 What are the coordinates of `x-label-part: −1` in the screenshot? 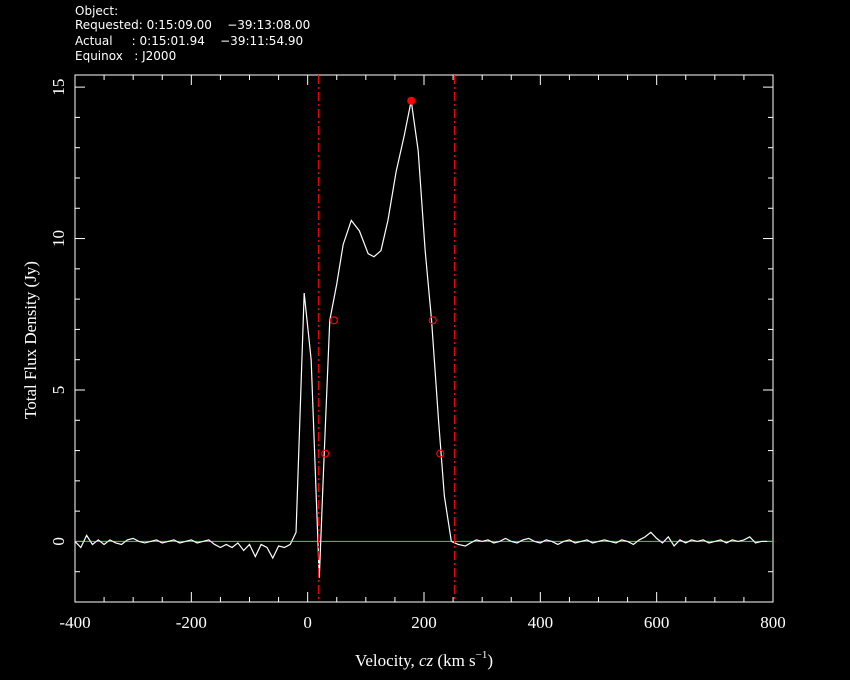 It's located at (482, 655).